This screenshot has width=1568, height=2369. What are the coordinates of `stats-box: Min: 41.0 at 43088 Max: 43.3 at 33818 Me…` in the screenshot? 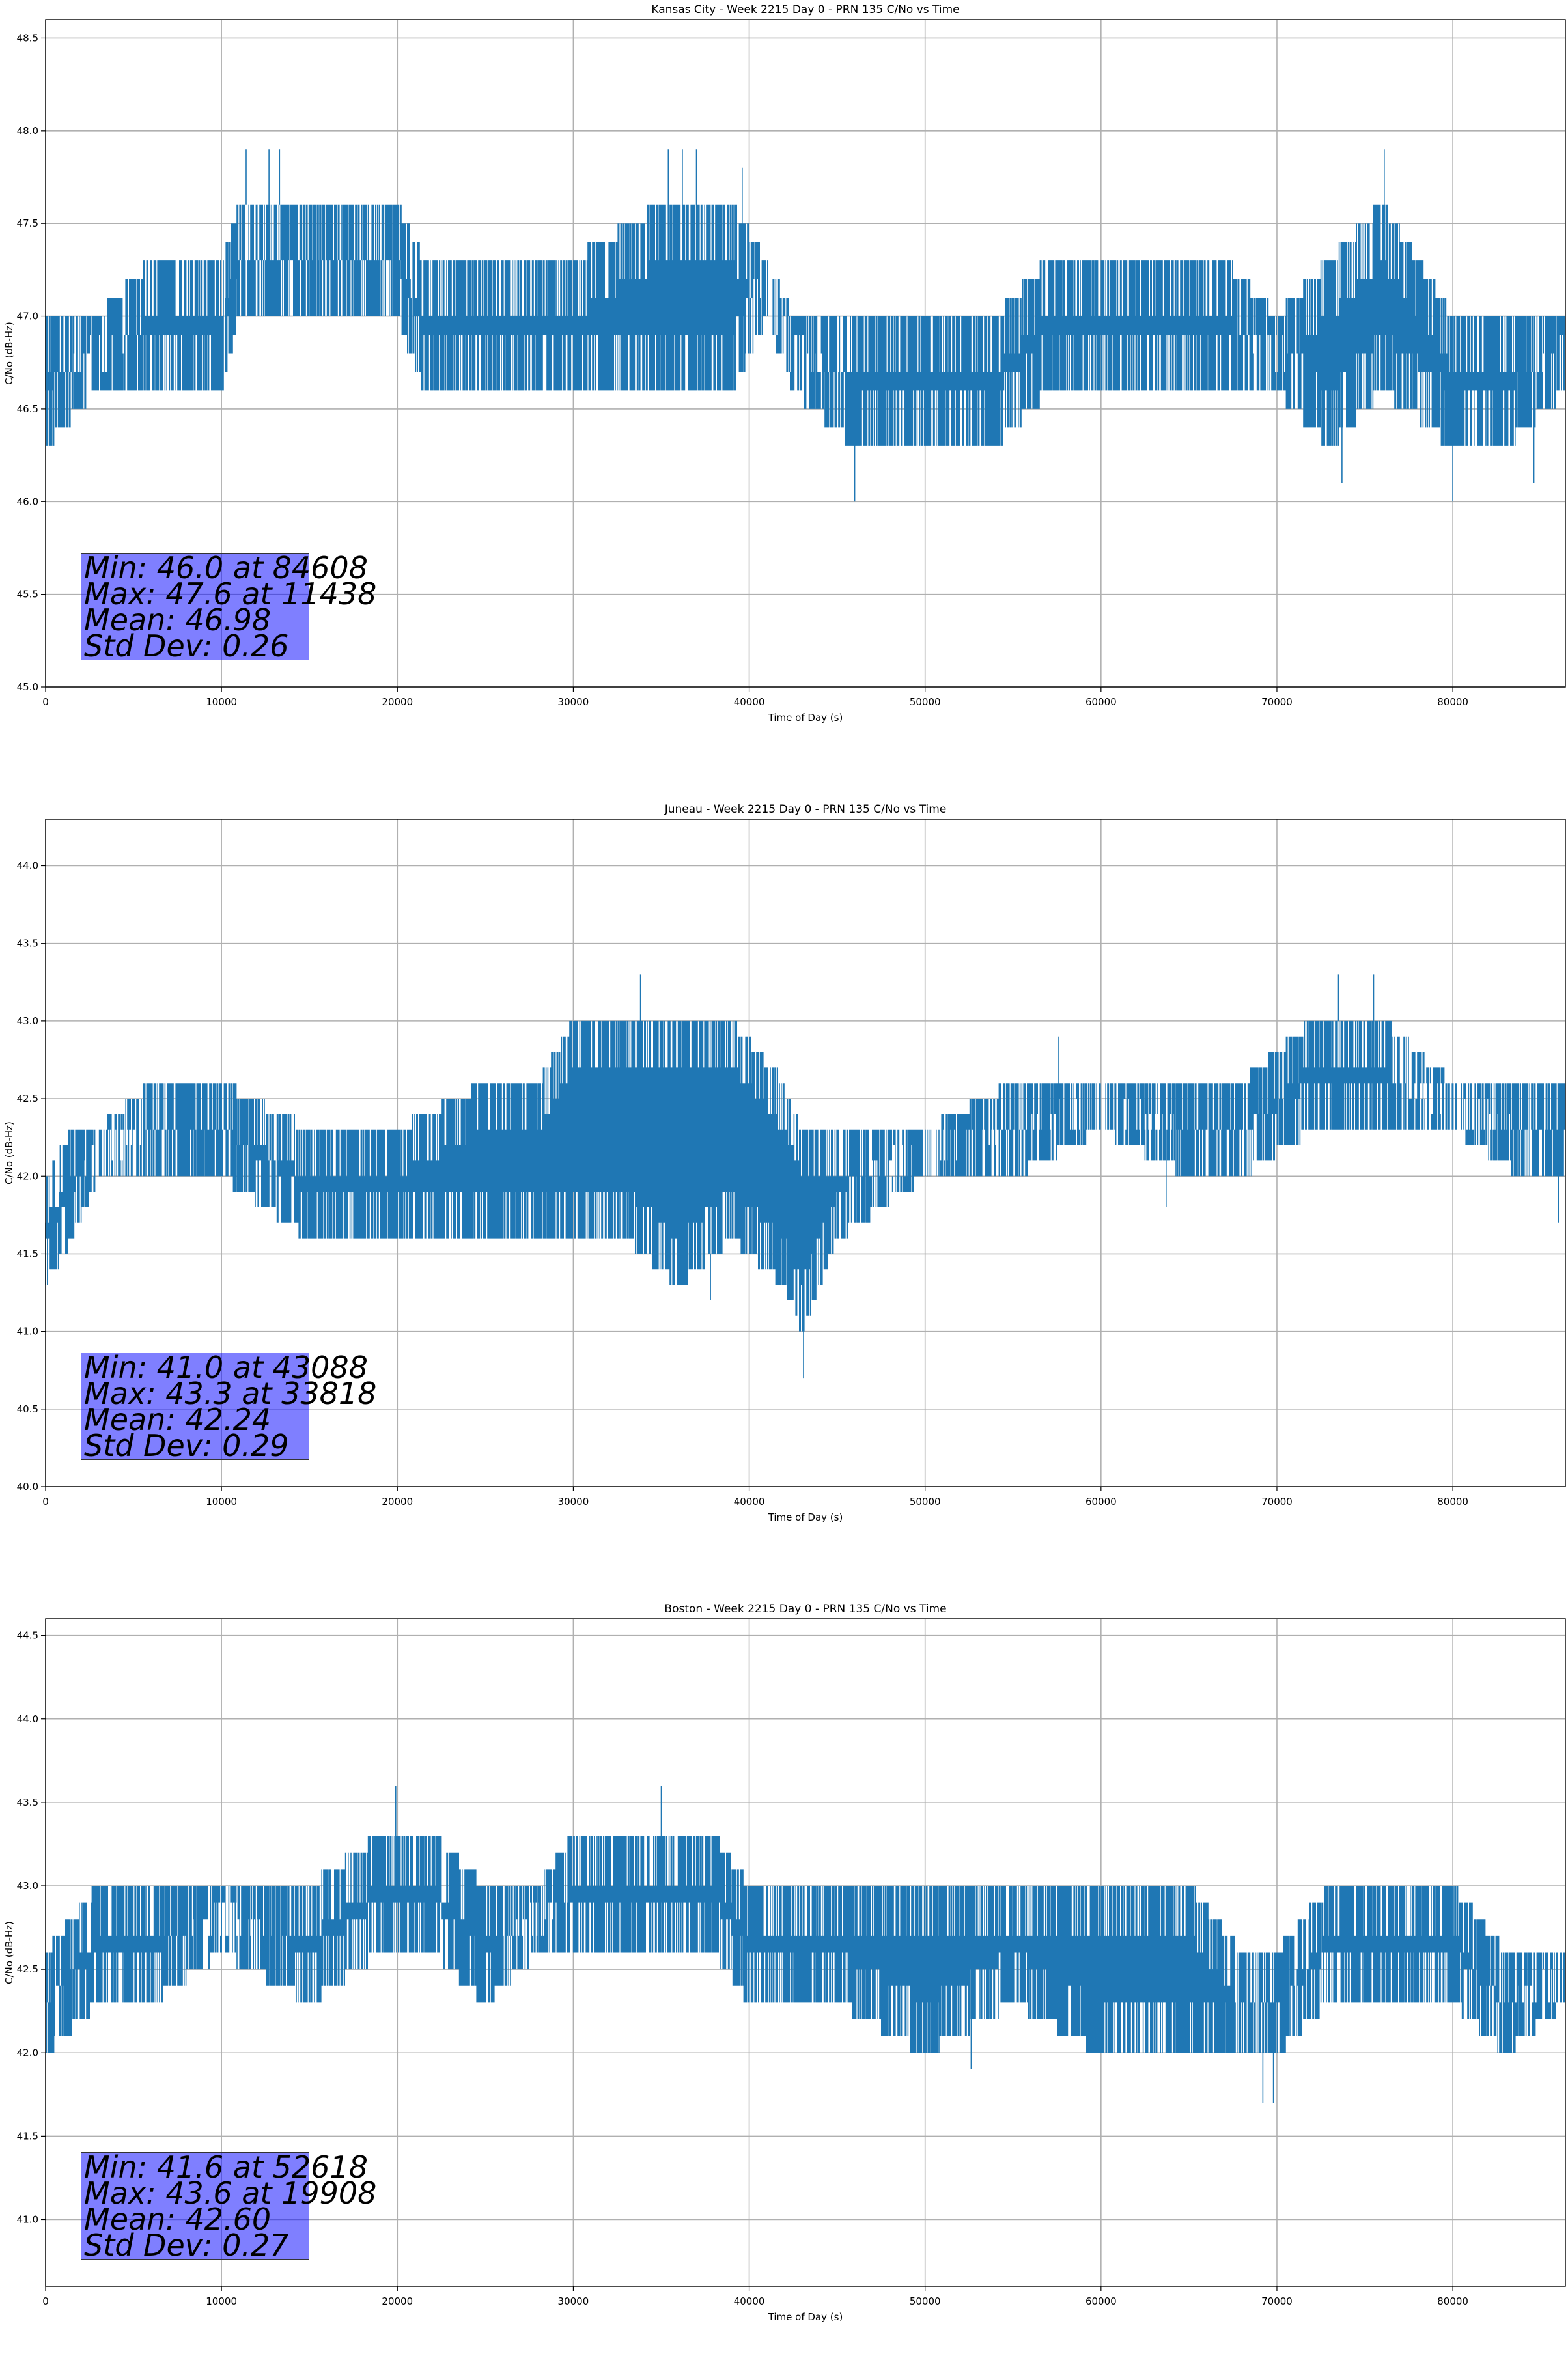 It's located at (229, 1408).